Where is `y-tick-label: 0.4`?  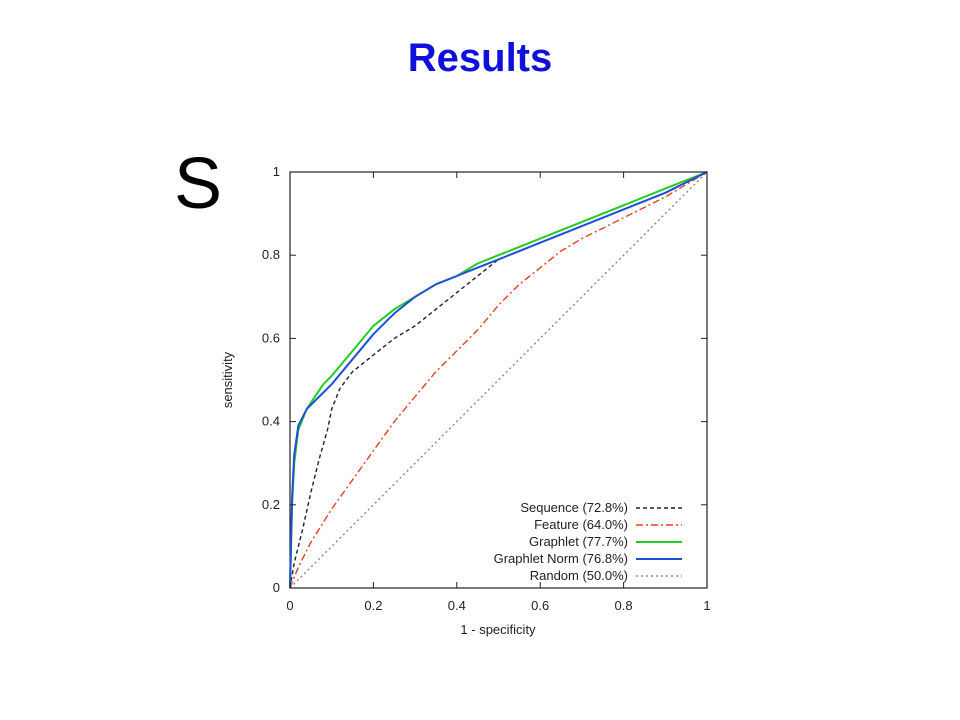 y-tick-label: 0.4 is located at coordinates (271, 421).